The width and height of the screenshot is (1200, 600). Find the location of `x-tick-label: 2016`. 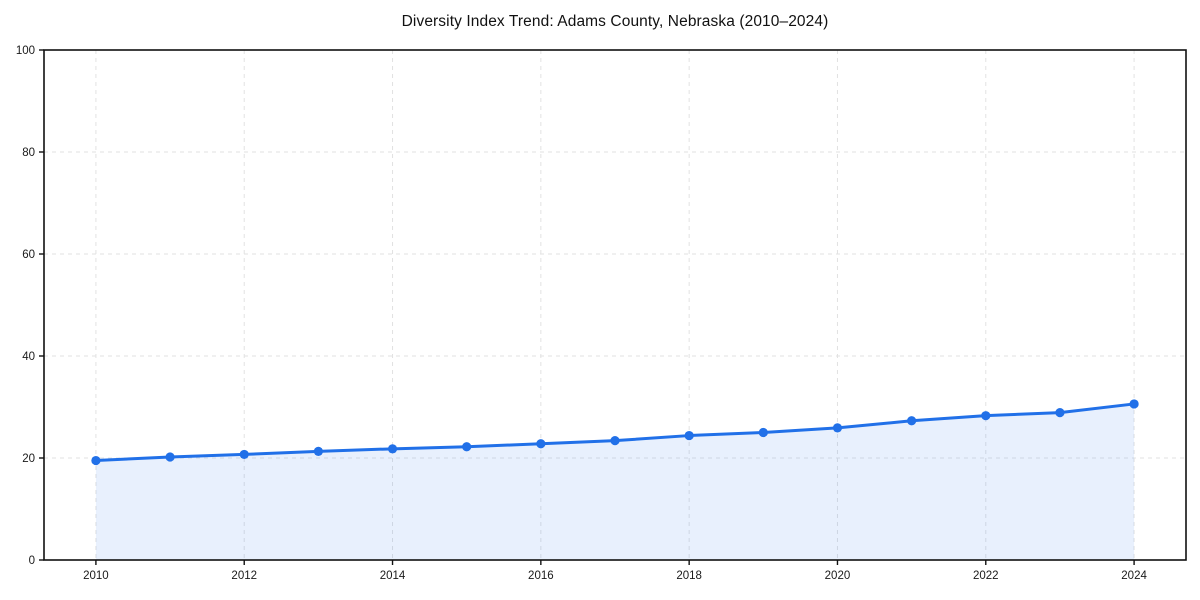

x-tick-label: 2016 is located at coordinates (541, 576).